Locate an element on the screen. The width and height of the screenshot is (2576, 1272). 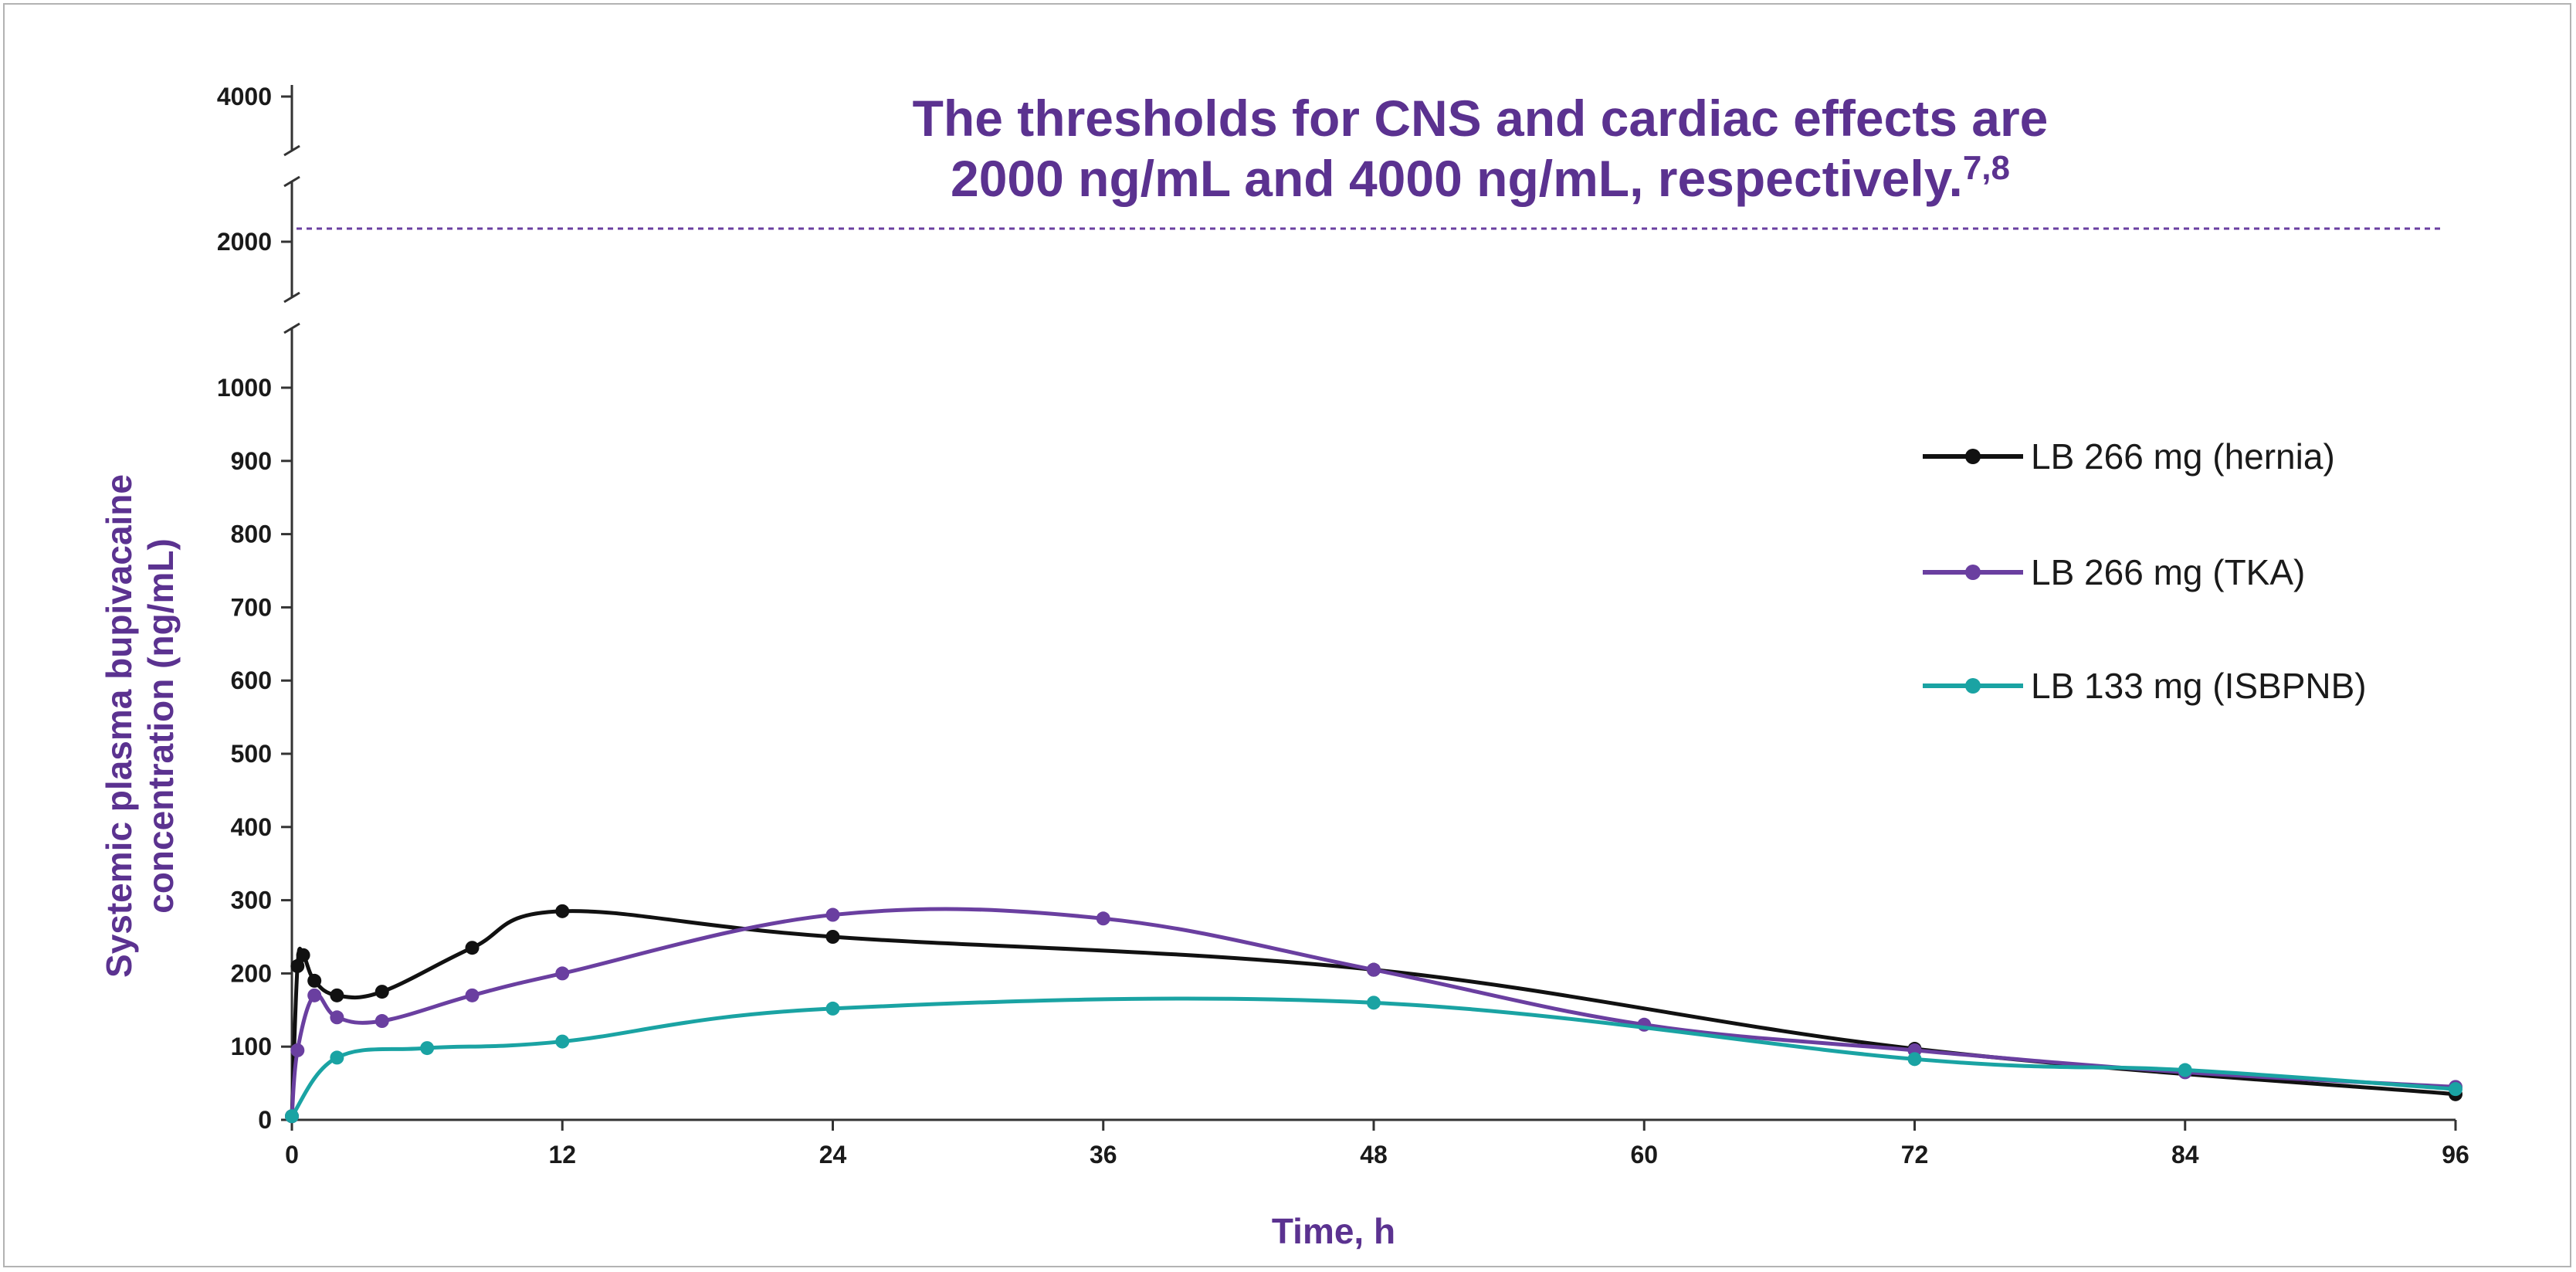
legend-label: LB 266 mg (hernia) is located at coordinates (2183, 456).